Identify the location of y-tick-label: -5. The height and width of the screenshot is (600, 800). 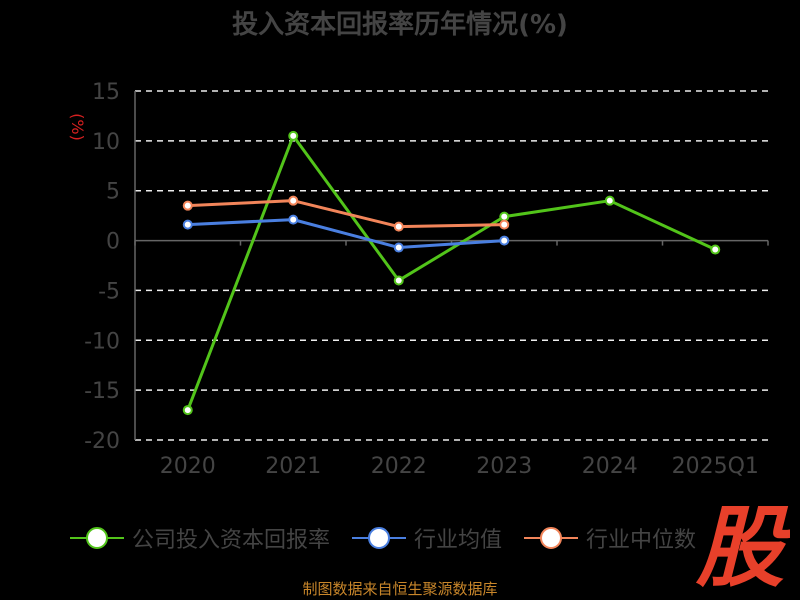
(109, 291).